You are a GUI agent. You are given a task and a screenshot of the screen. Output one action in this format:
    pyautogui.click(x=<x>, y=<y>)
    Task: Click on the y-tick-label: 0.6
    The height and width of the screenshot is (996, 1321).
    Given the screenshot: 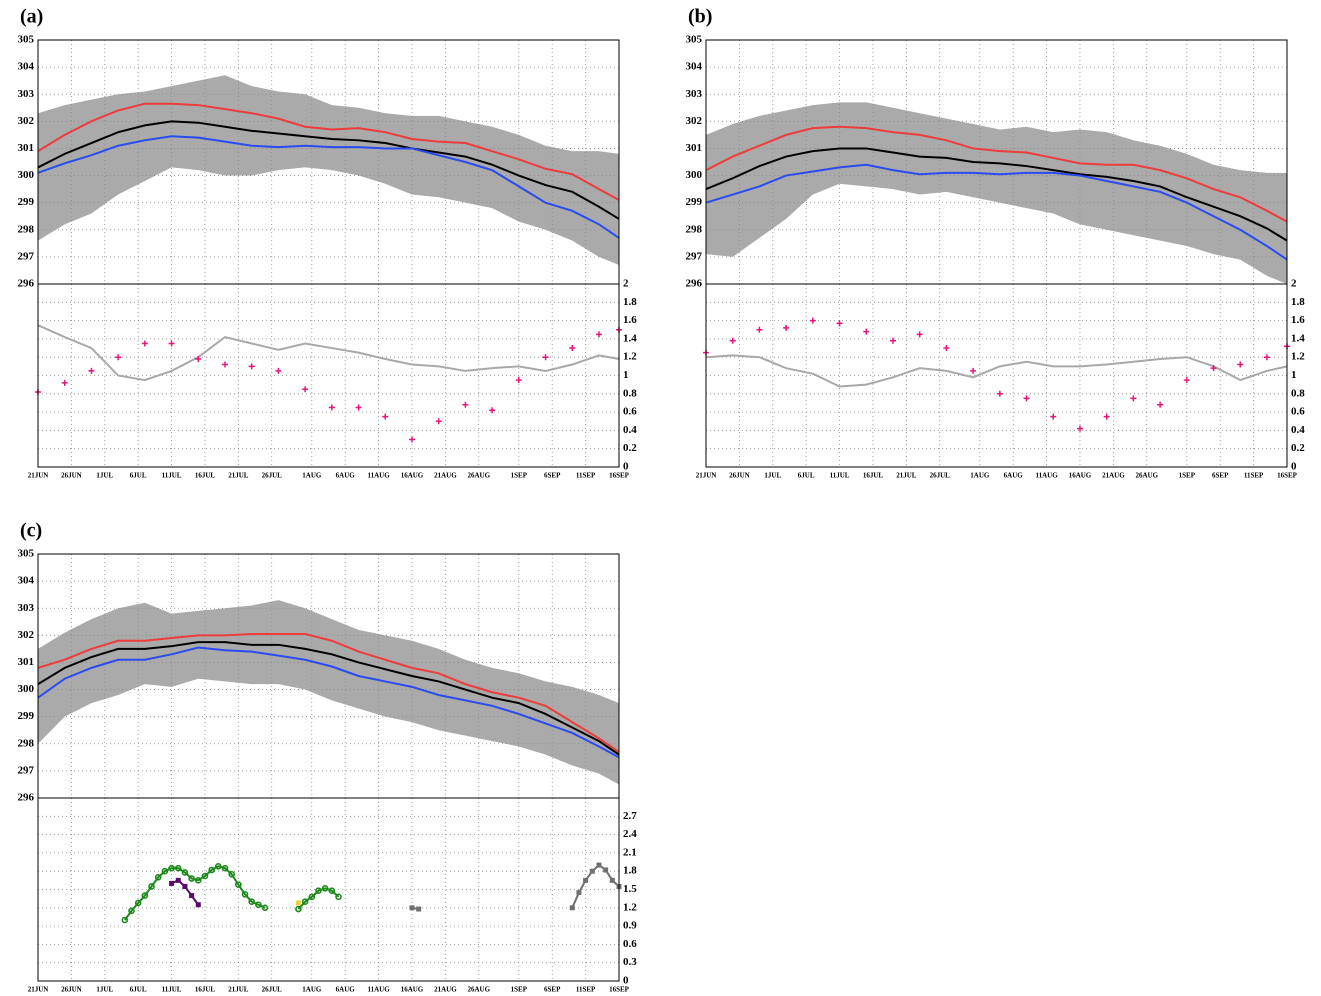 What is the action you would take?
    pyautogui.click(x=630, y=944)
    